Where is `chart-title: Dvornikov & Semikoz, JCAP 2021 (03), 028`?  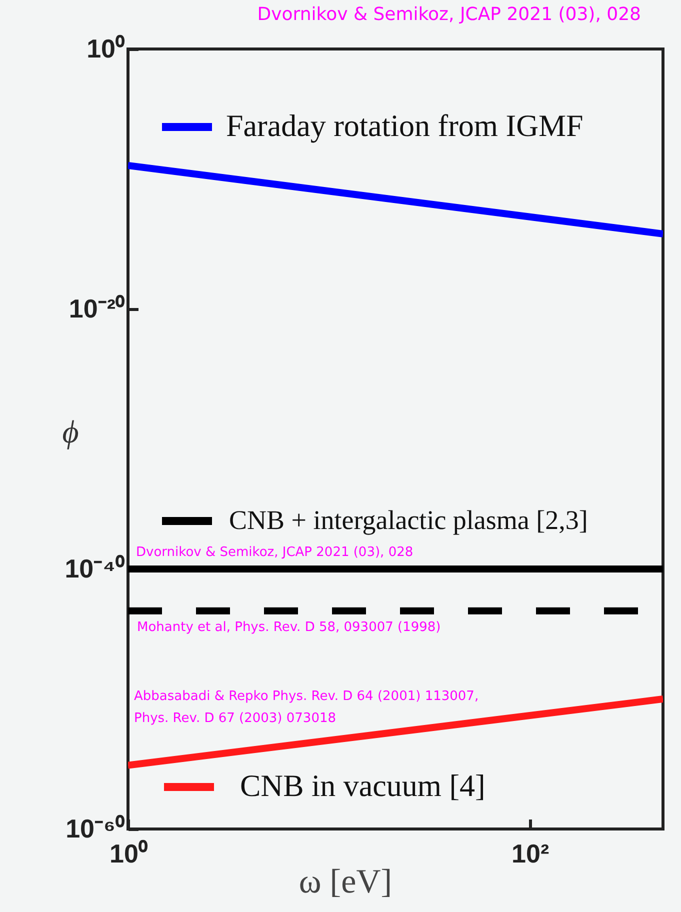
chart-title: Dvornikov & Semikoz, JCAP 2021 (03), 028 is located at coordinates (449, 14).